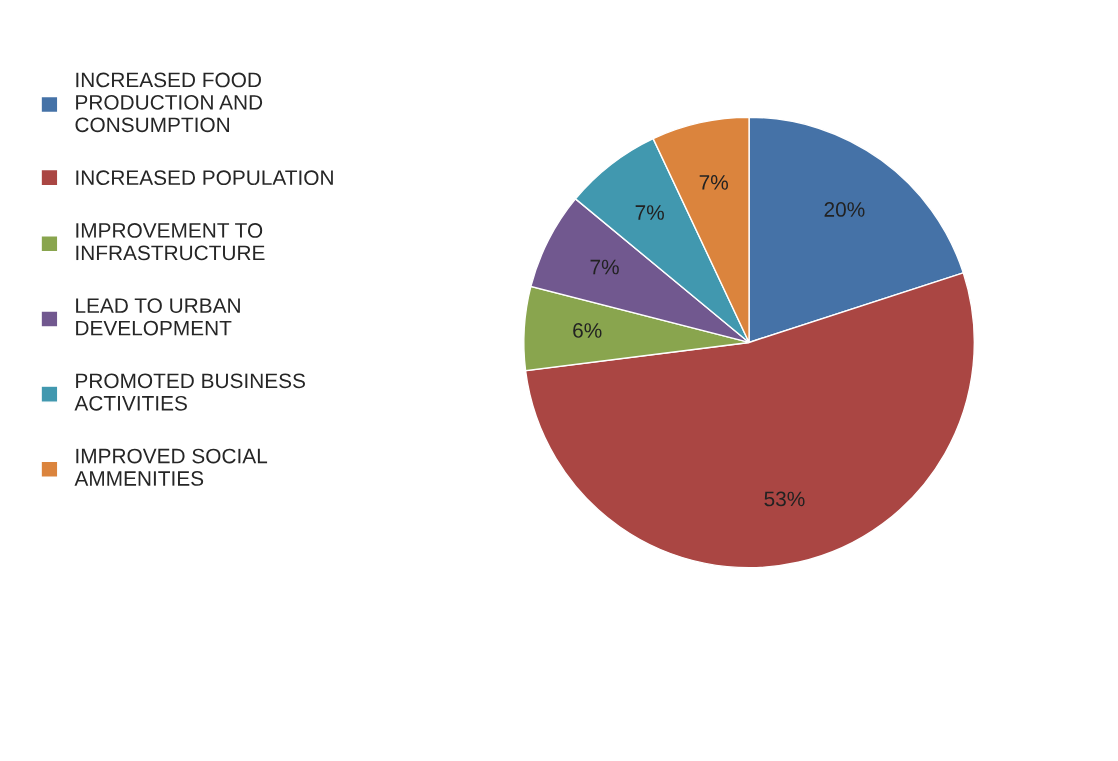 This screenshot has width=1118, height=761. Describe the element at coordinates (204, 178) in the screenshot. I see `legend-label: INCREASED POPULATION` at that location.